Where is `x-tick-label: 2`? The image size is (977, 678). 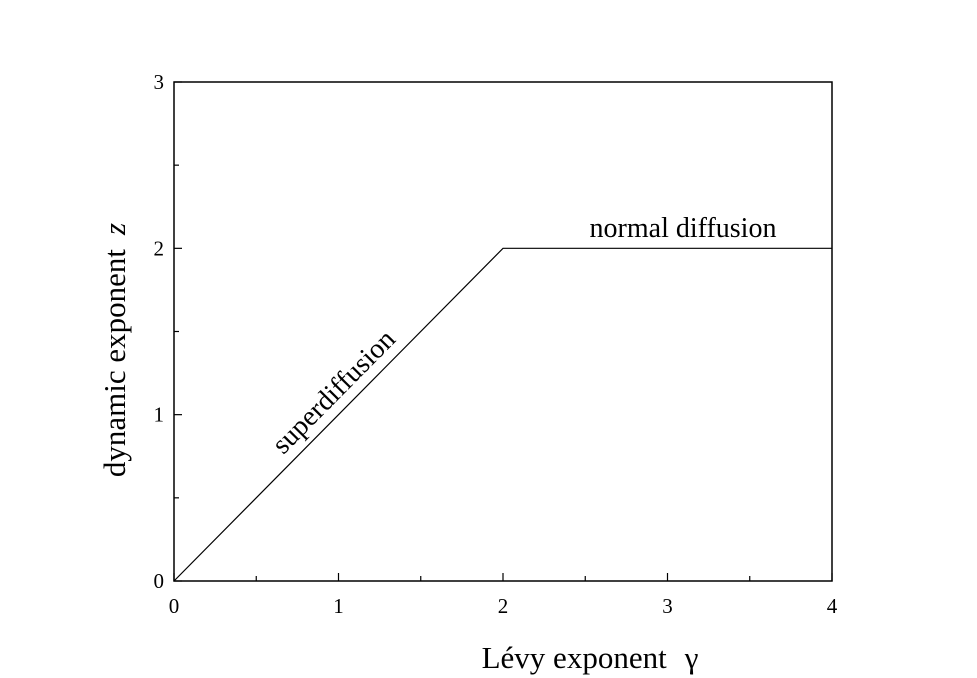 x-tick-label: 2 is located at coordinates (503, 606).